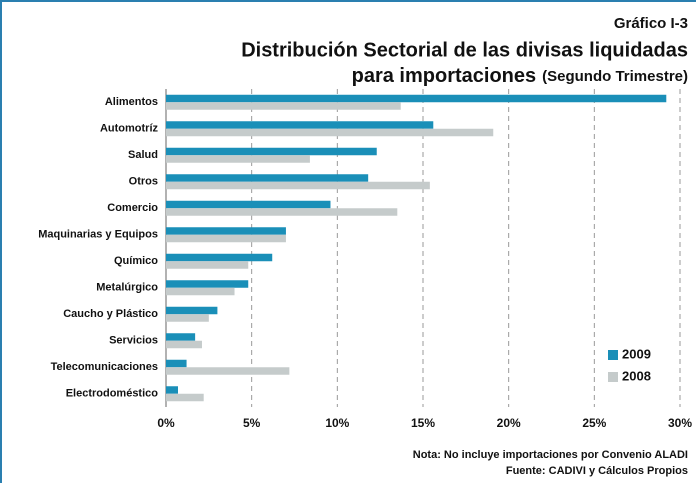 This screenshot has height=483, width=696. I want to click on y-tick-label: Comercio, so click(132, 208).